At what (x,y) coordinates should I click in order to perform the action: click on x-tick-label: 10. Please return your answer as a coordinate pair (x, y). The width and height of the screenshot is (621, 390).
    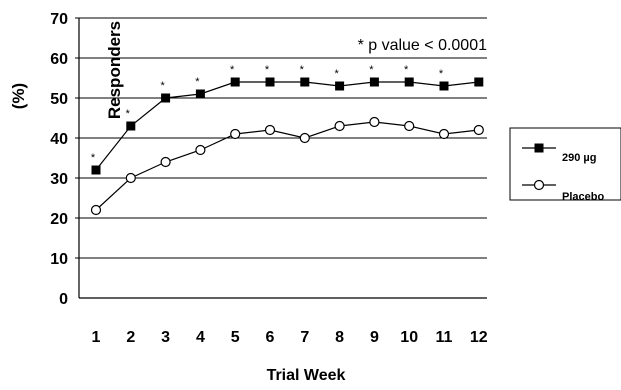
    Looking at the image, I should click on (409, 337).